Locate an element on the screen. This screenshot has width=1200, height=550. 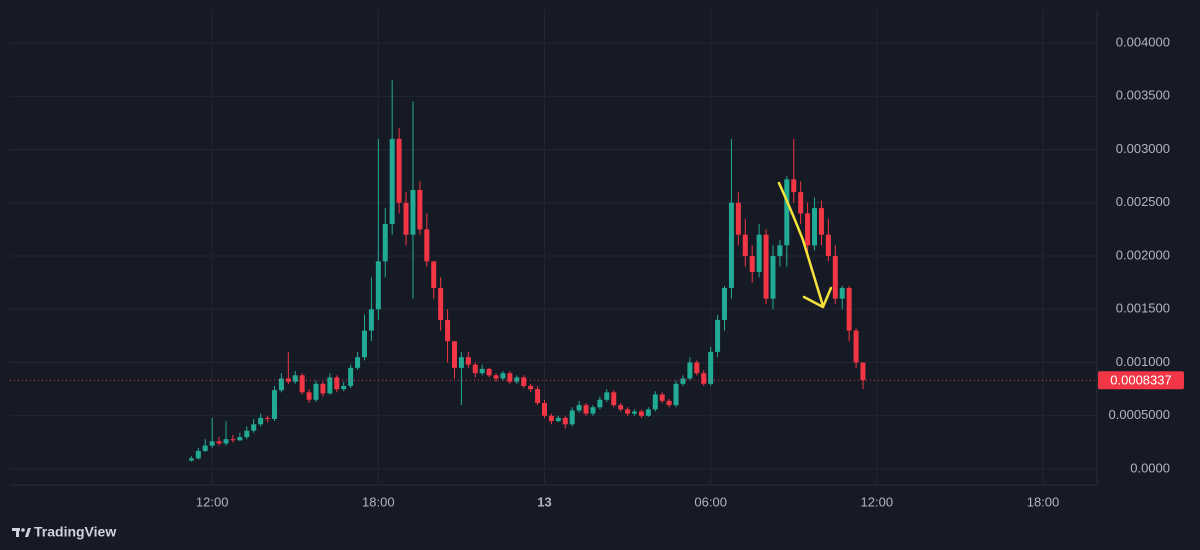
y-tick-label: 0.0000 is located at coordinates (1150, 467).